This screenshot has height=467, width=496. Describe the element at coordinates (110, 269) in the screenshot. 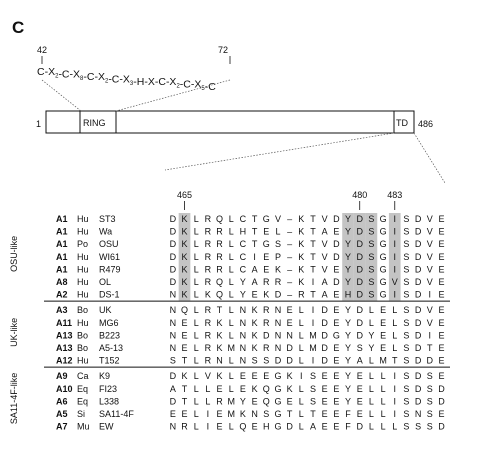

I see `strain-label: R479` at that location.